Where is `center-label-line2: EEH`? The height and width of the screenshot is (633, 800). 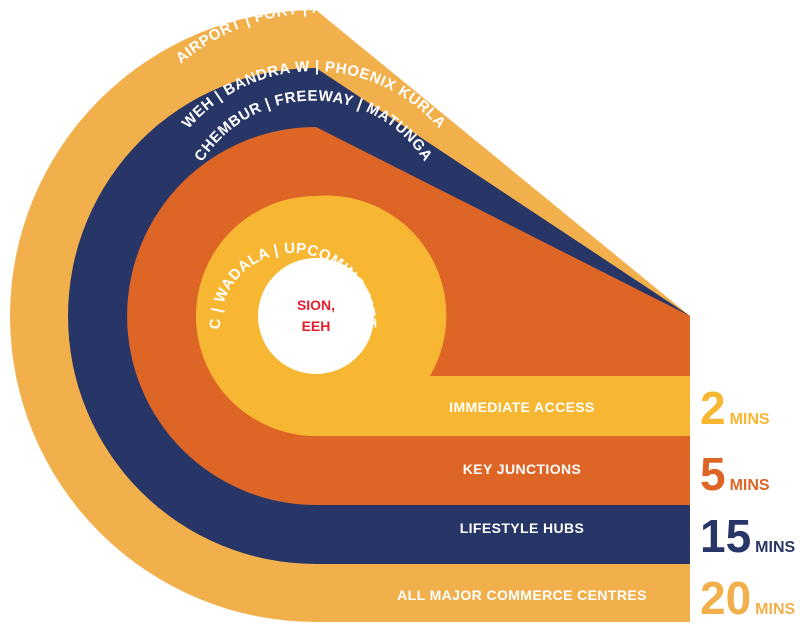 center-label-line2: EEH is located at coordinates (316, 326).